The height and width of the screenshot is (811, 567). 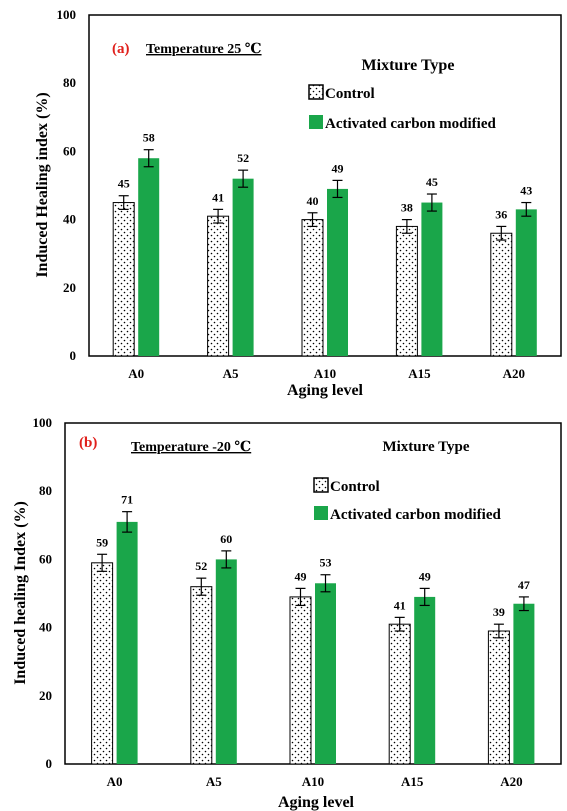 What do you see at coordinates (313, 201) in the screenshot?
I see `data-label: 40` at bounding box center [313, 201].